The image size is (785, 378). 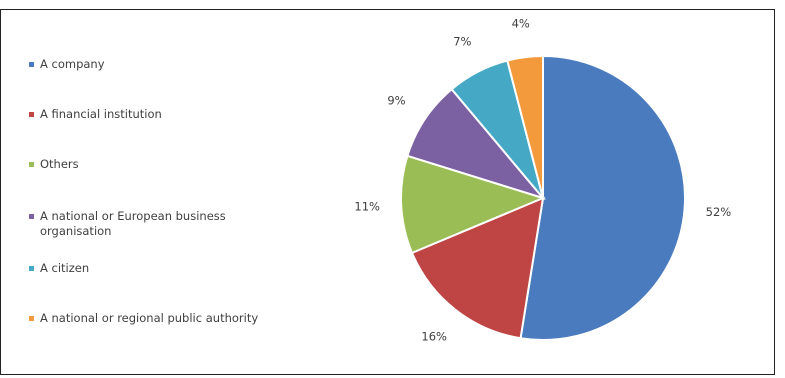 I want to click on legend-item-financial-institution: A financial institution, so click(x=144, y=114).